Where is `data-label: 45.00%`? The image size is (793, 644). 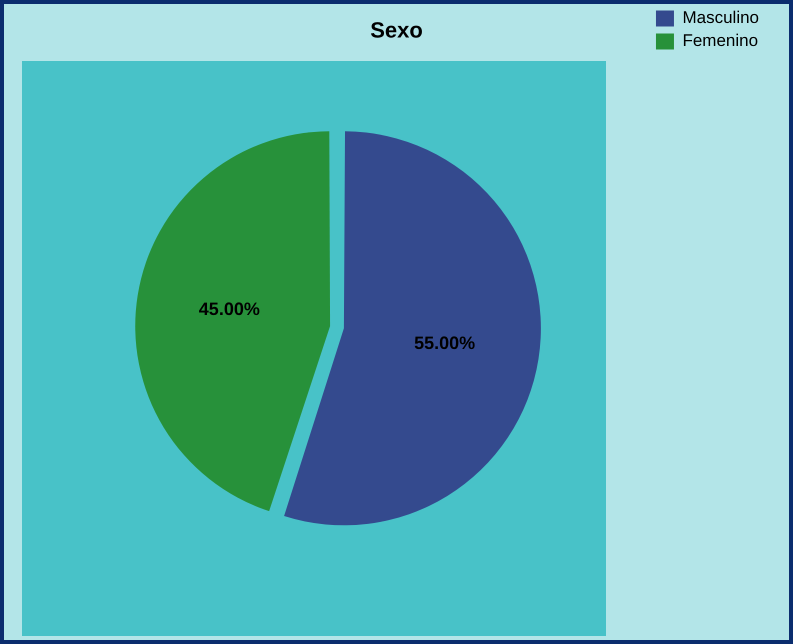
data-label: 45.00% is located at coordinates (229, 309).